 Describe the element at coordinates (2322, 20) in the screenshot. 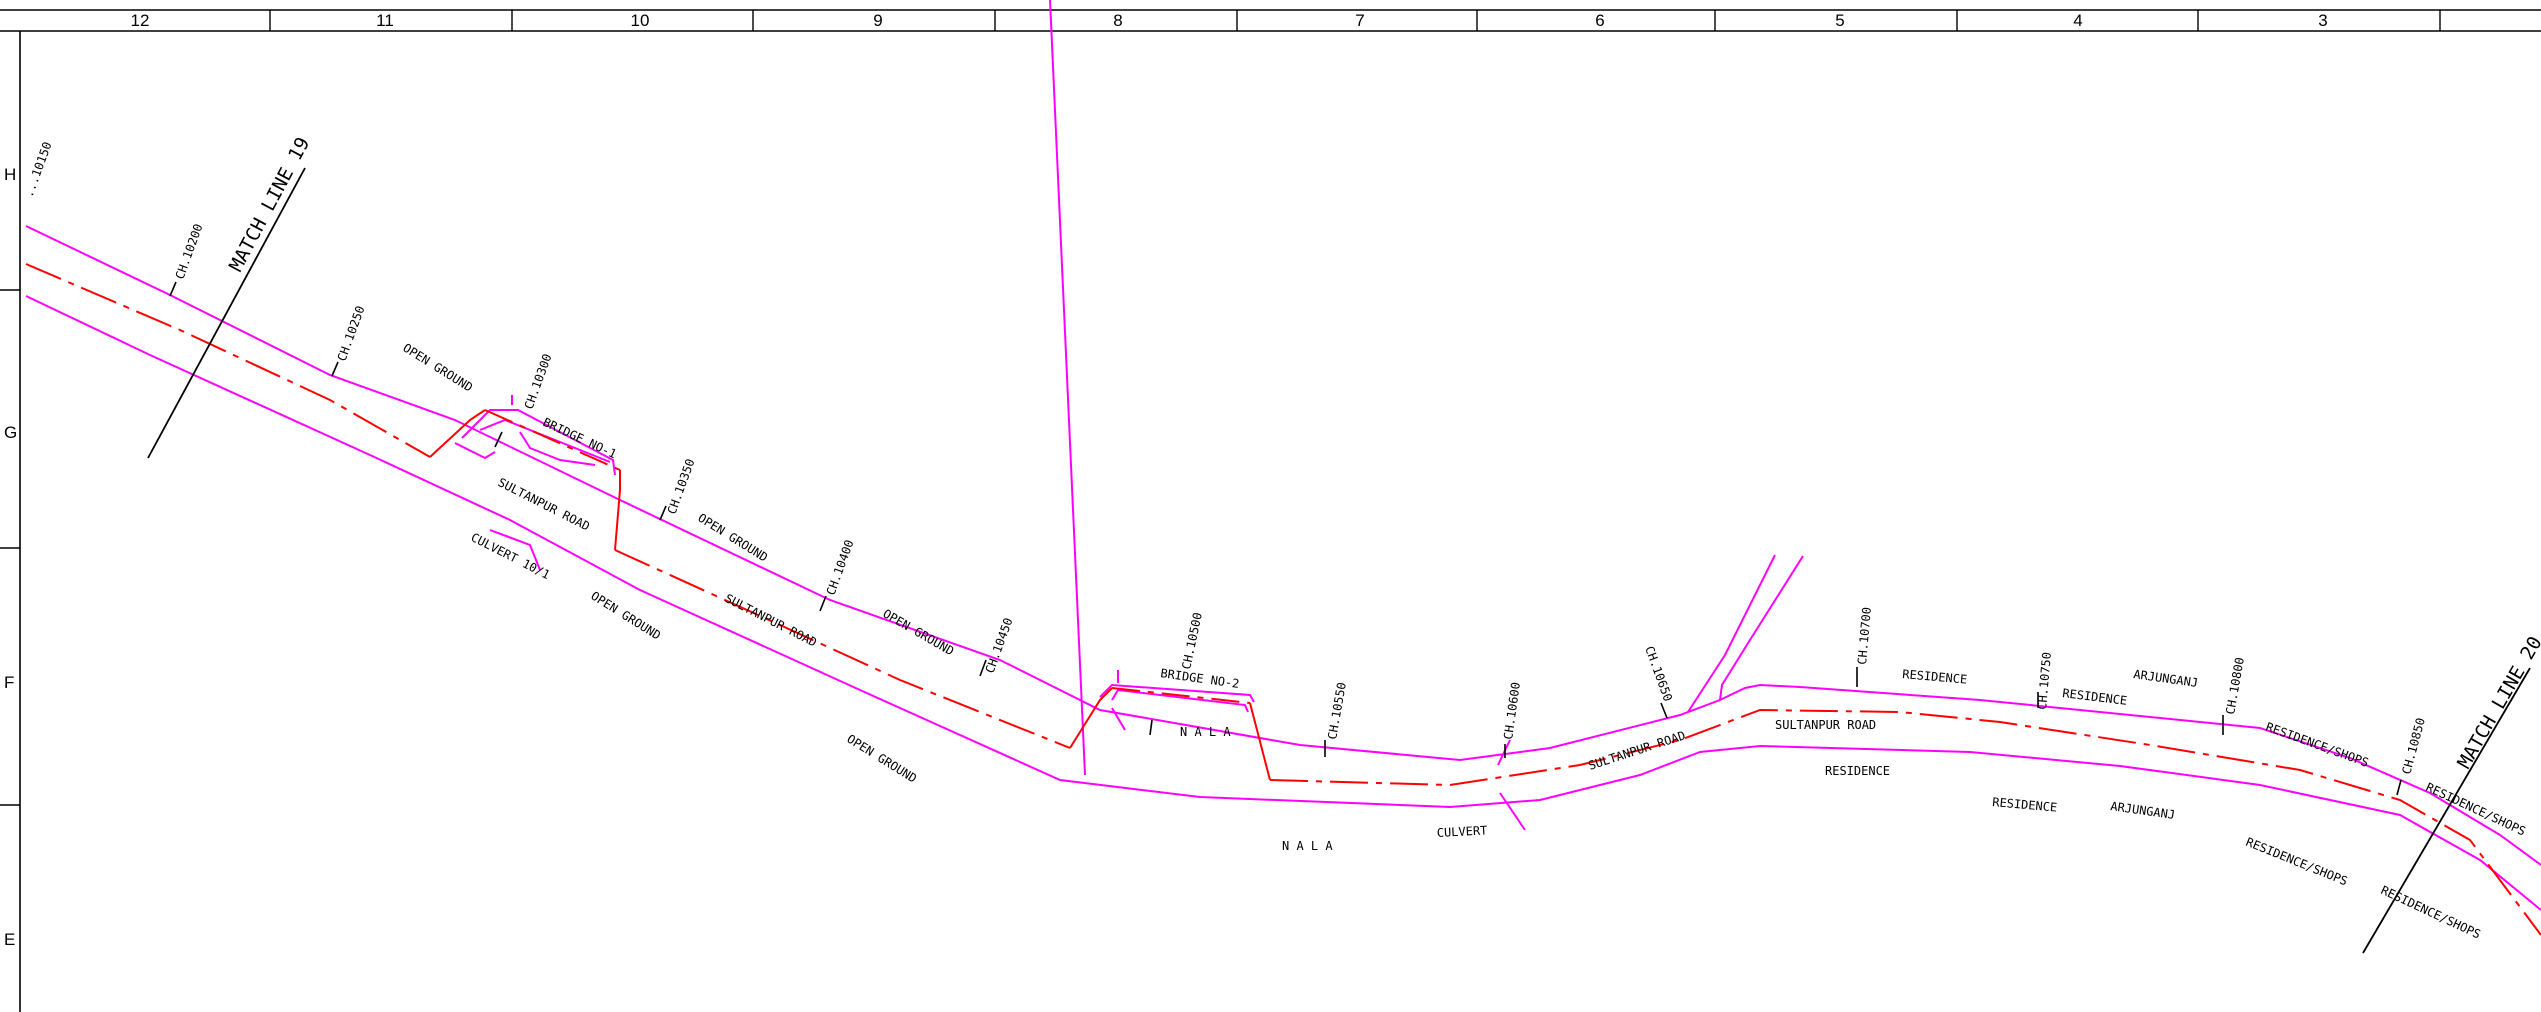

I see `column-label: 3` at that location.